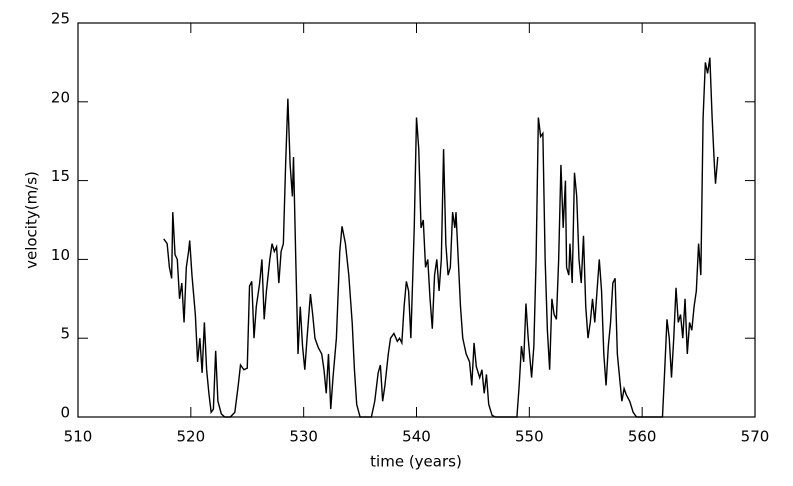 The image size is (793, 486). Describe the element at coordinates (755, 437) in the screenshot. I see `x-tick-label: 570` at that location.